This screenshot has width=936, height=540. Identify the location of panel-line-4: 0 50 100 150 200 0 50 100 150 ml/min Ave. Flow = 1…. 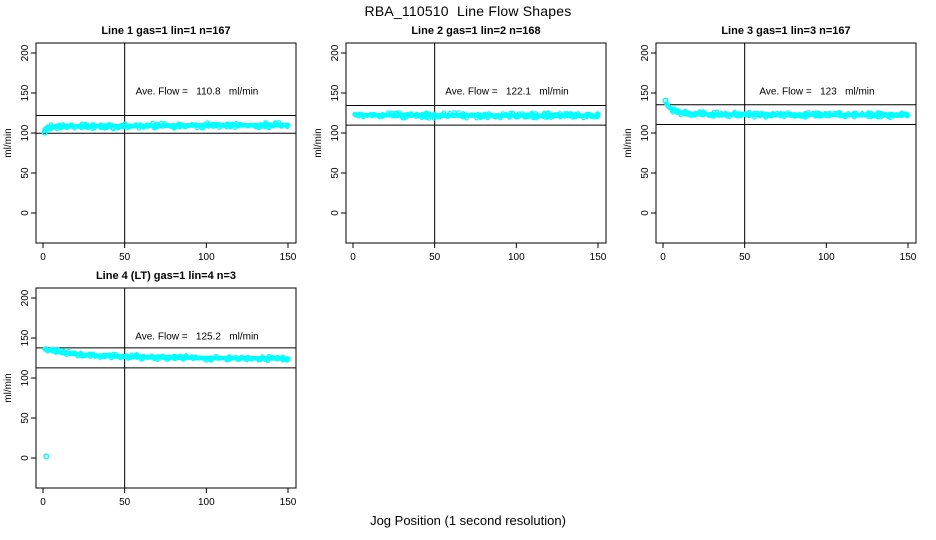
(150, 389).